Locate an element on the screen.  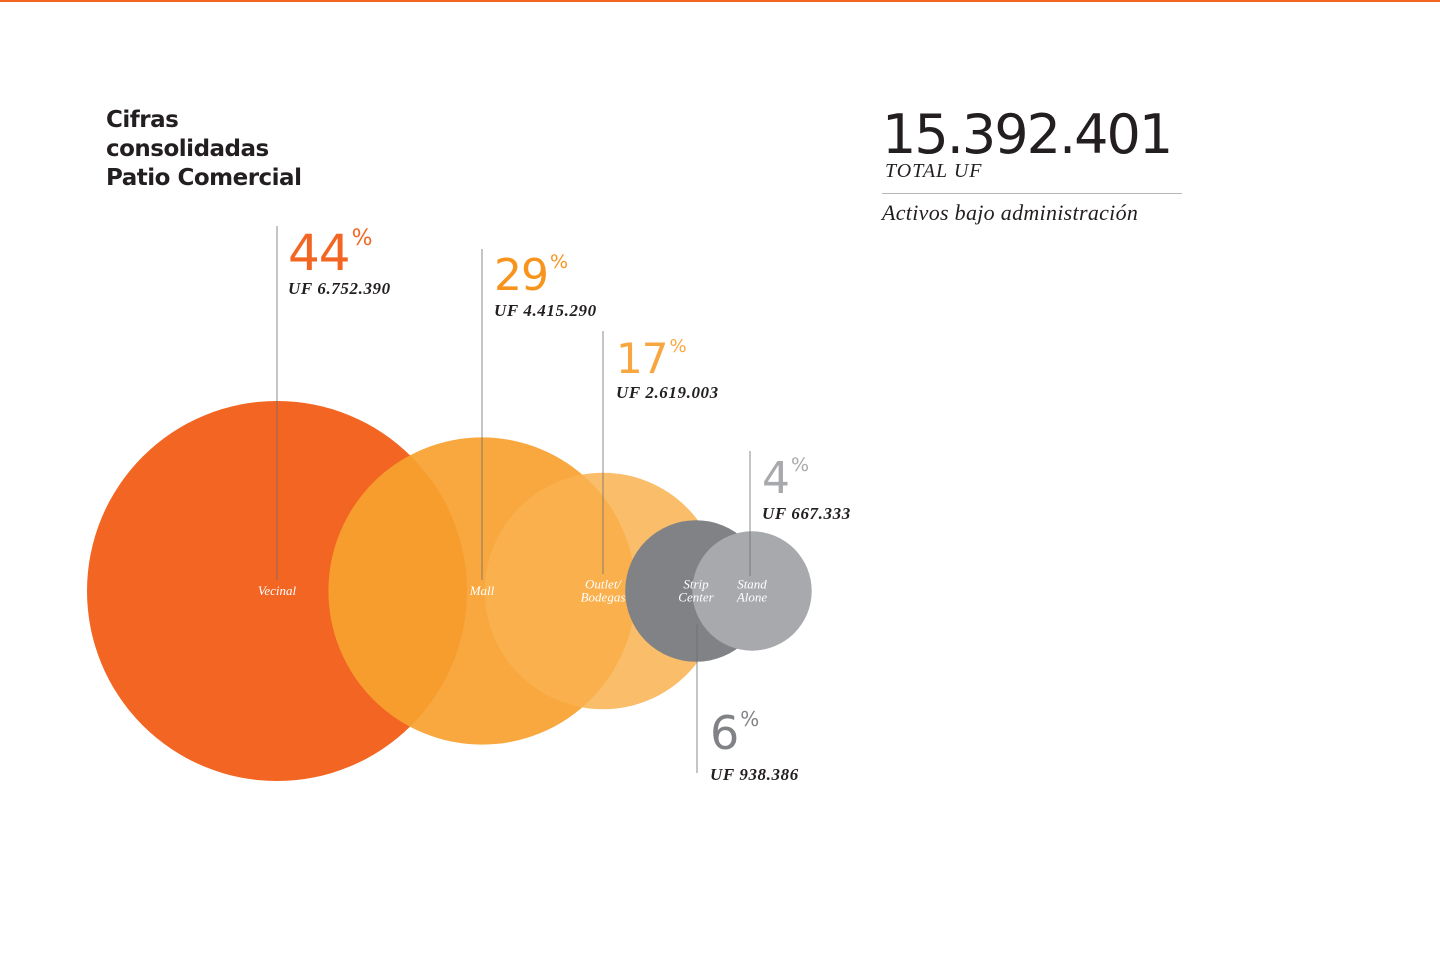
percent-value-mall: 29 is located at coordinates (521, 275).